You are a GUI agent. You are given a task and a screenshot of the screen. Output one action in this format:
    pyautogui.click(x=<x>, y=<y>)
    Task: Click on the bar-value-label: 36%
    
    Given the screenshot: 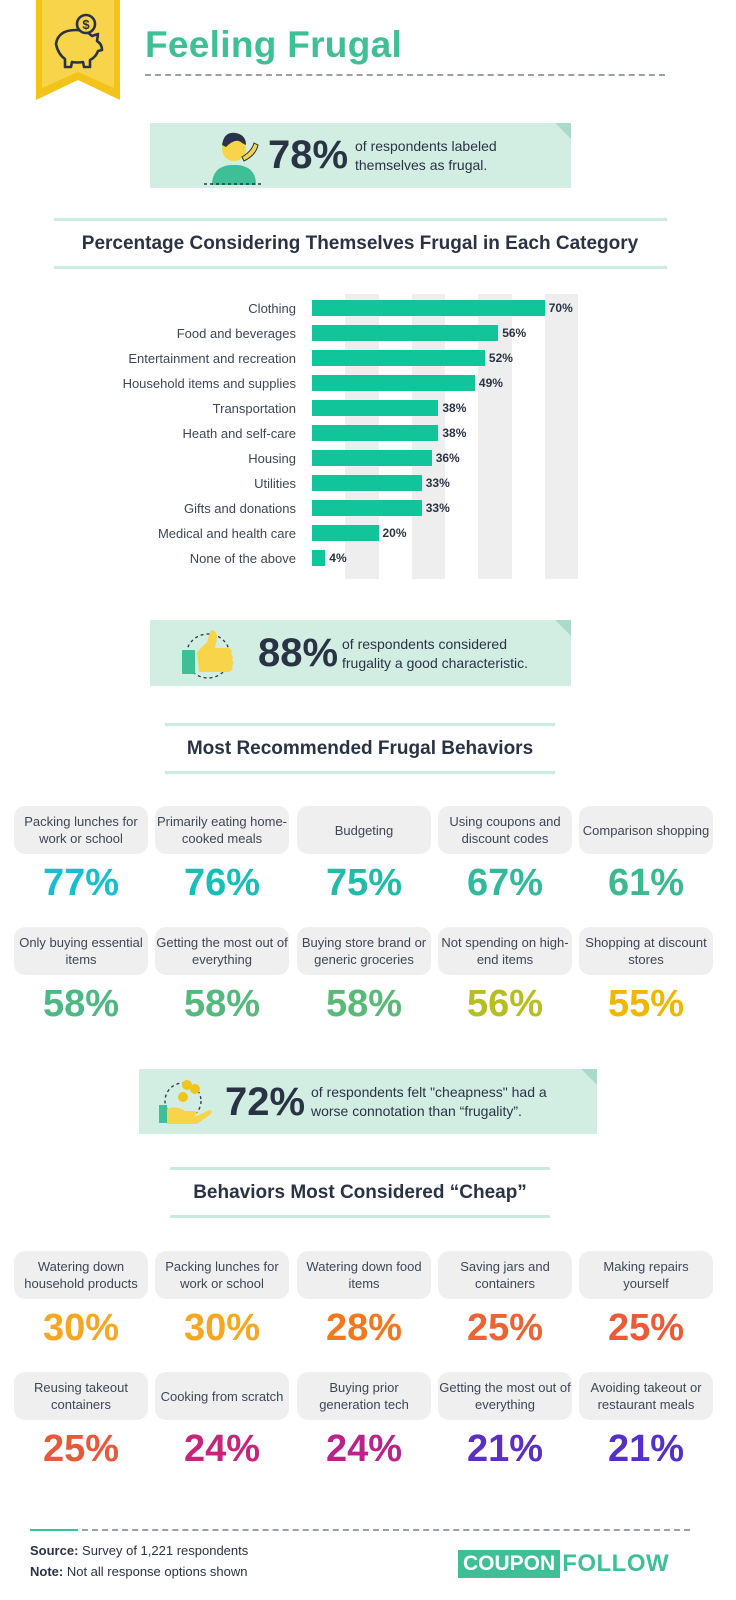 What is the action you would take?
    pyautogui.click(x=447, y=458)
    